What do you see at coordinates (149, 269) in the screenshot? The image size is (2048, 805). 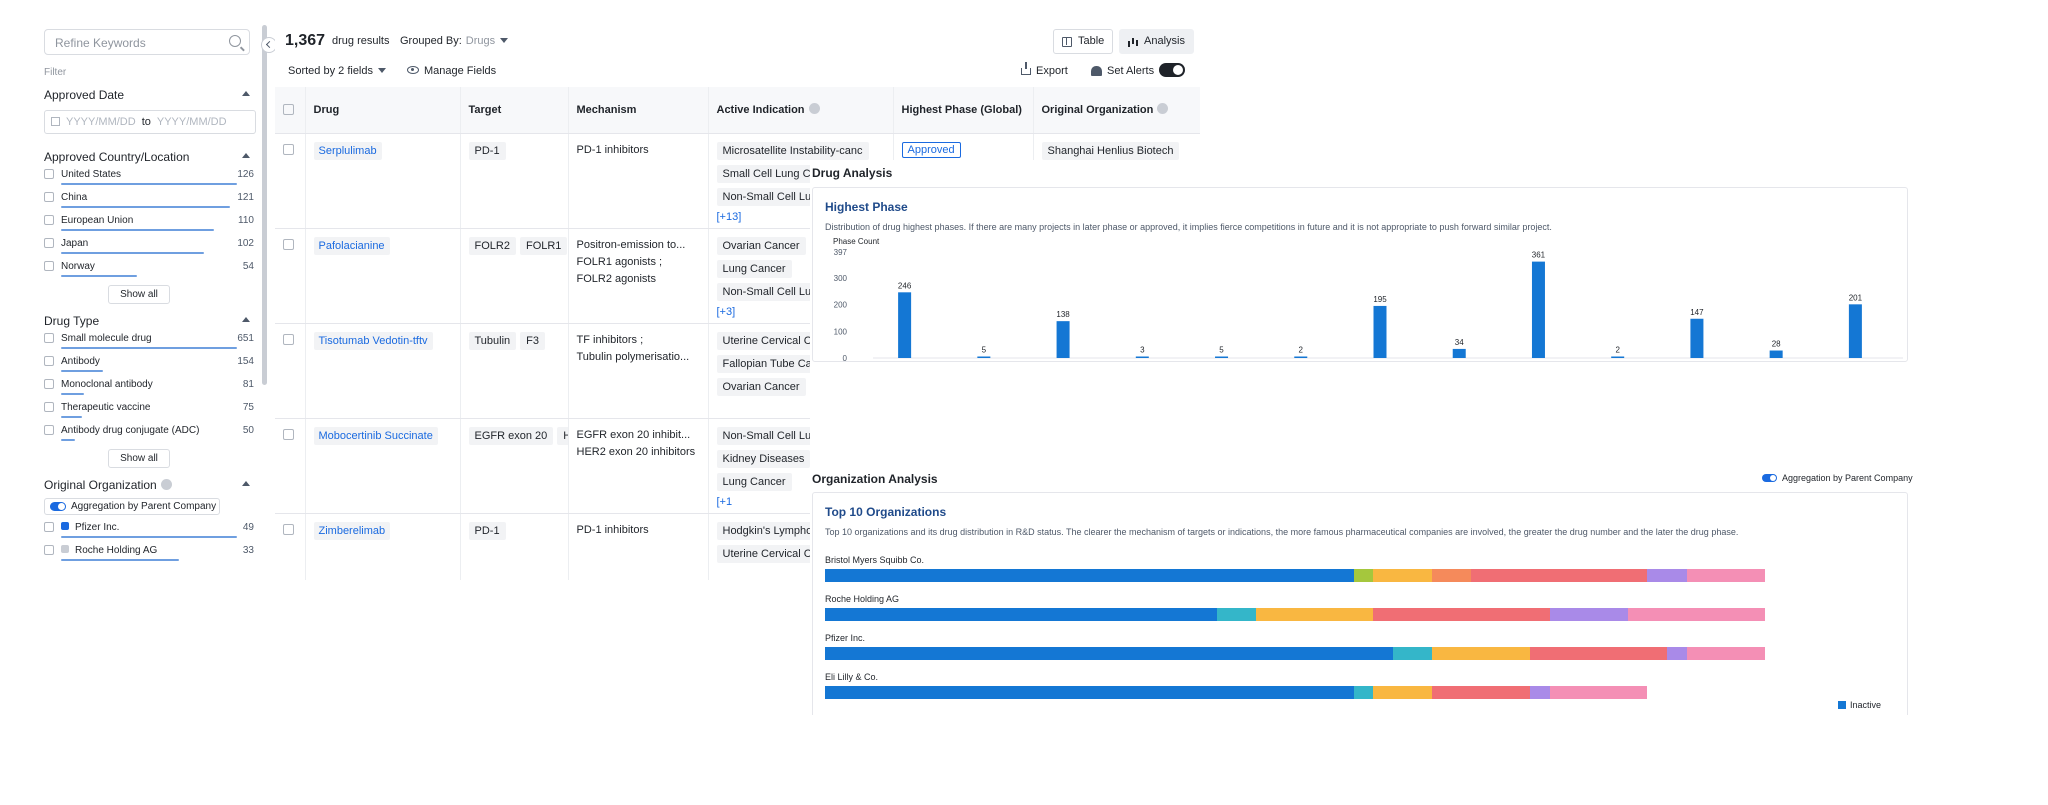 I see `filter-option: Norway 54` at bounding box center [149, 269].